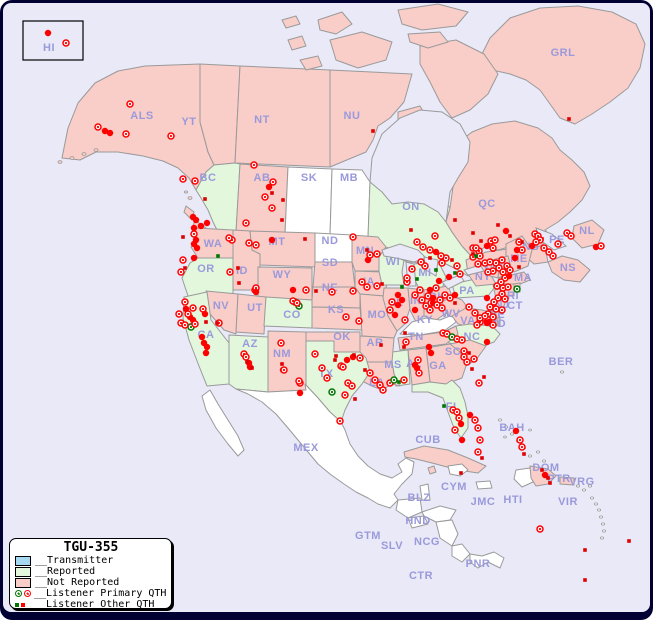 The height and width of the screenshot is (620, 653). Describe the element at coordinates (206, 269) in the screenshot. I see `region-label-OR: OR` at that location.